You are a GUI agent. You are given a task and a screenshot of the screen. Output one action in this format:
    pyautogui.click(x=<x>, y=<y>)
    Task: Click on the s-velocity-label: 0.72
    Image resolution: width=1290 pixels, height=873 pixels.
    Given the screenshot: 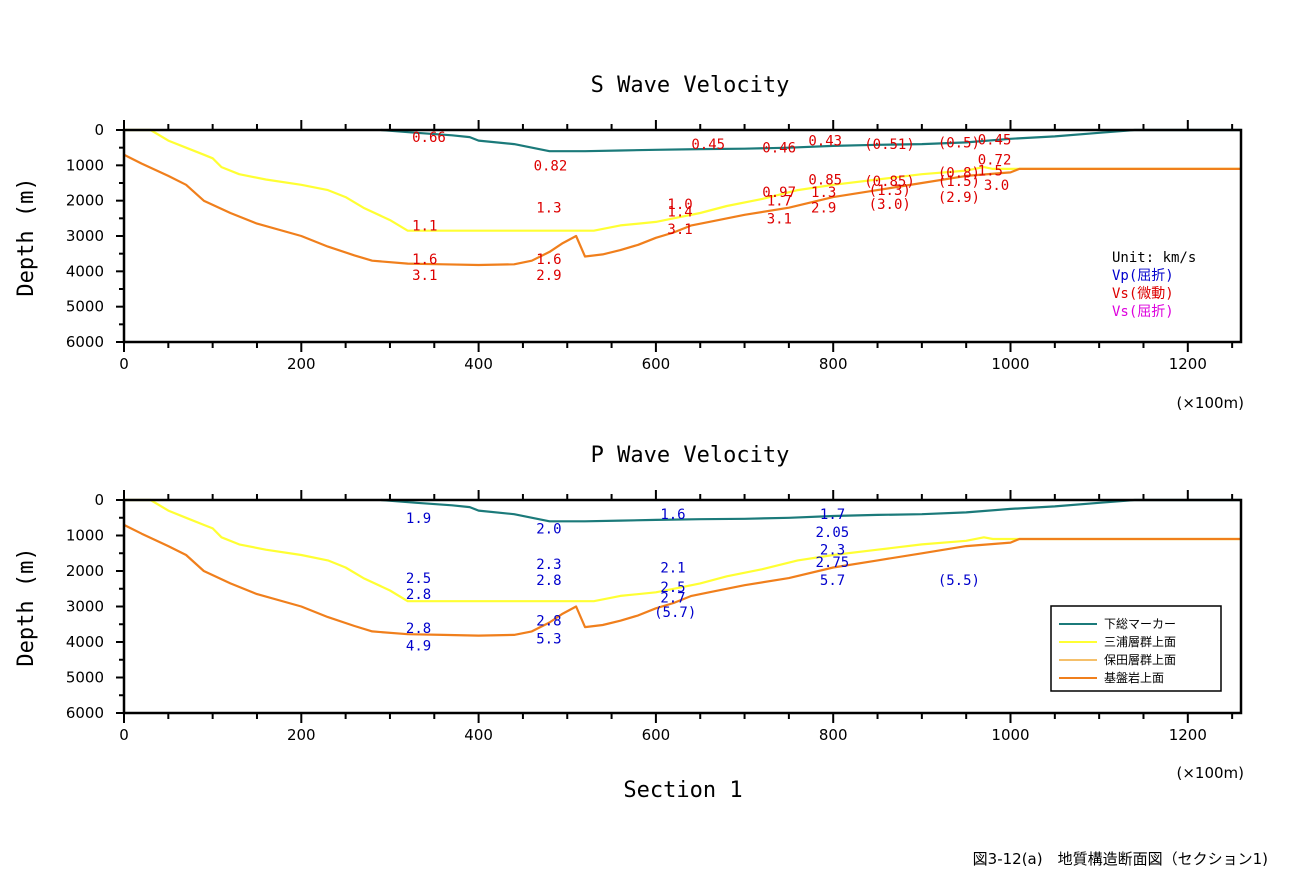 What is the action you would take?
    pyautogui.click(x=995, y=160)
    